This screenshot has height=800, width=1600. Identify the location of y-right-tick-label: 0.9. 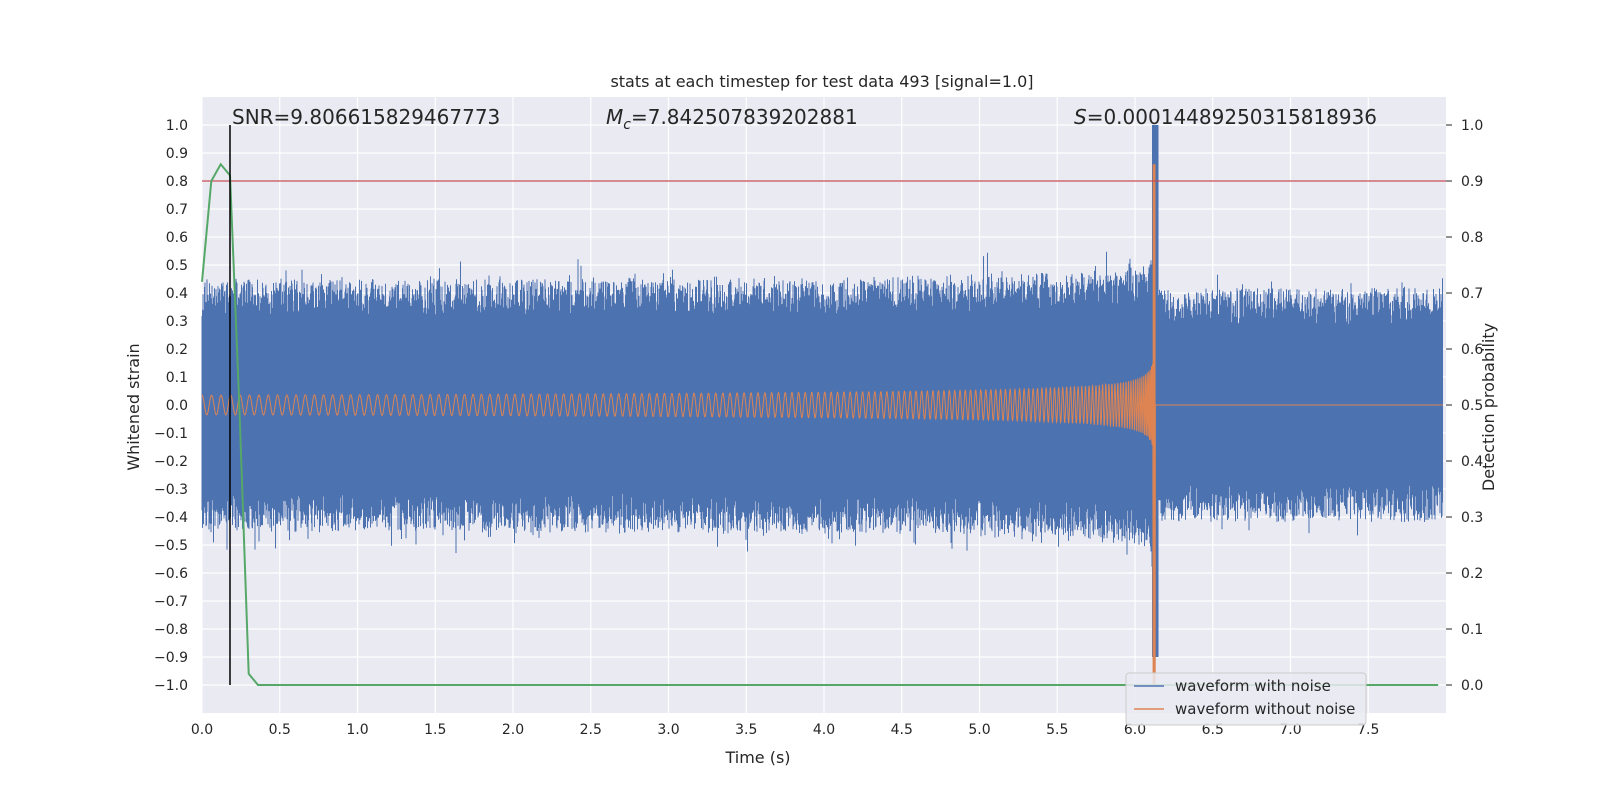
(1472, 182).